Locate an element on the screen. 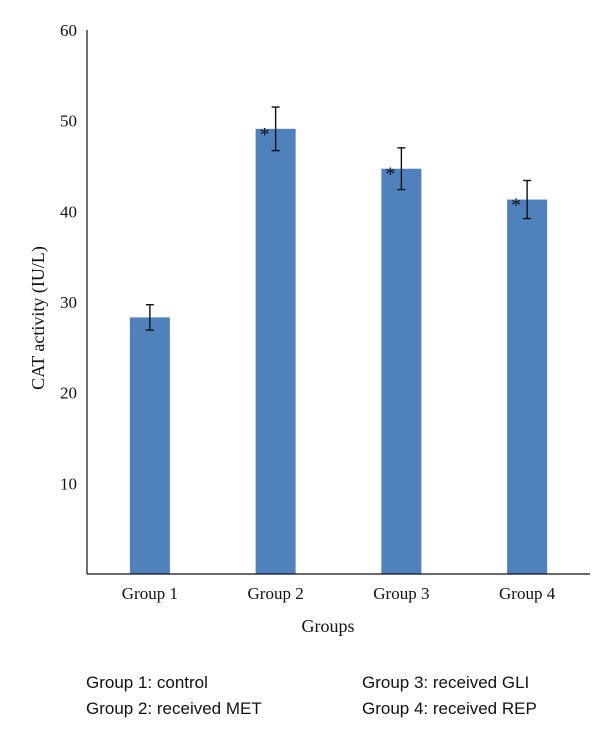 This screenshot has width=600, height=744. y-tick-label: 40 is located at coordinates (68, 211).